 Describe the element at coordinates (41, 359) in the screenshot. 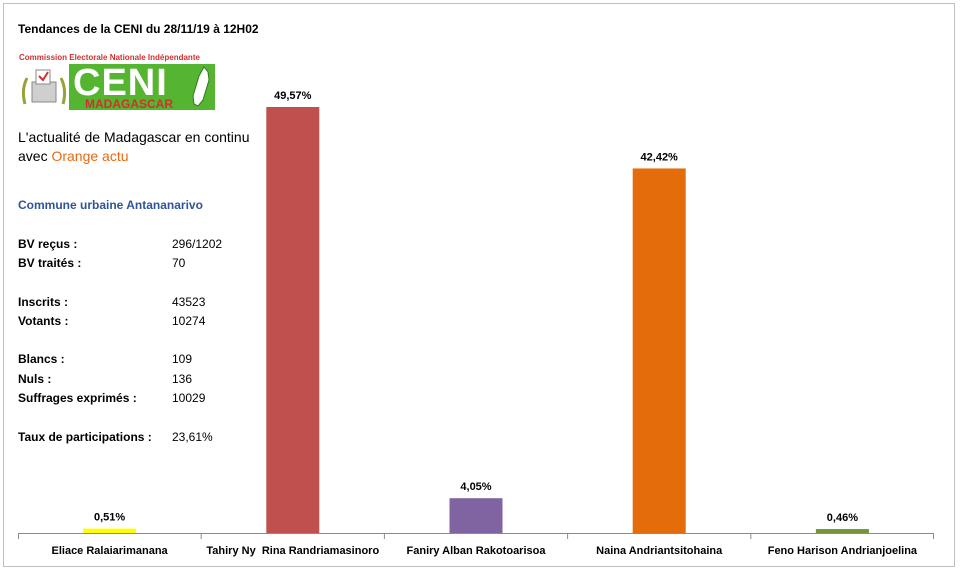

I see `stat-label: Blancs :` at that location.